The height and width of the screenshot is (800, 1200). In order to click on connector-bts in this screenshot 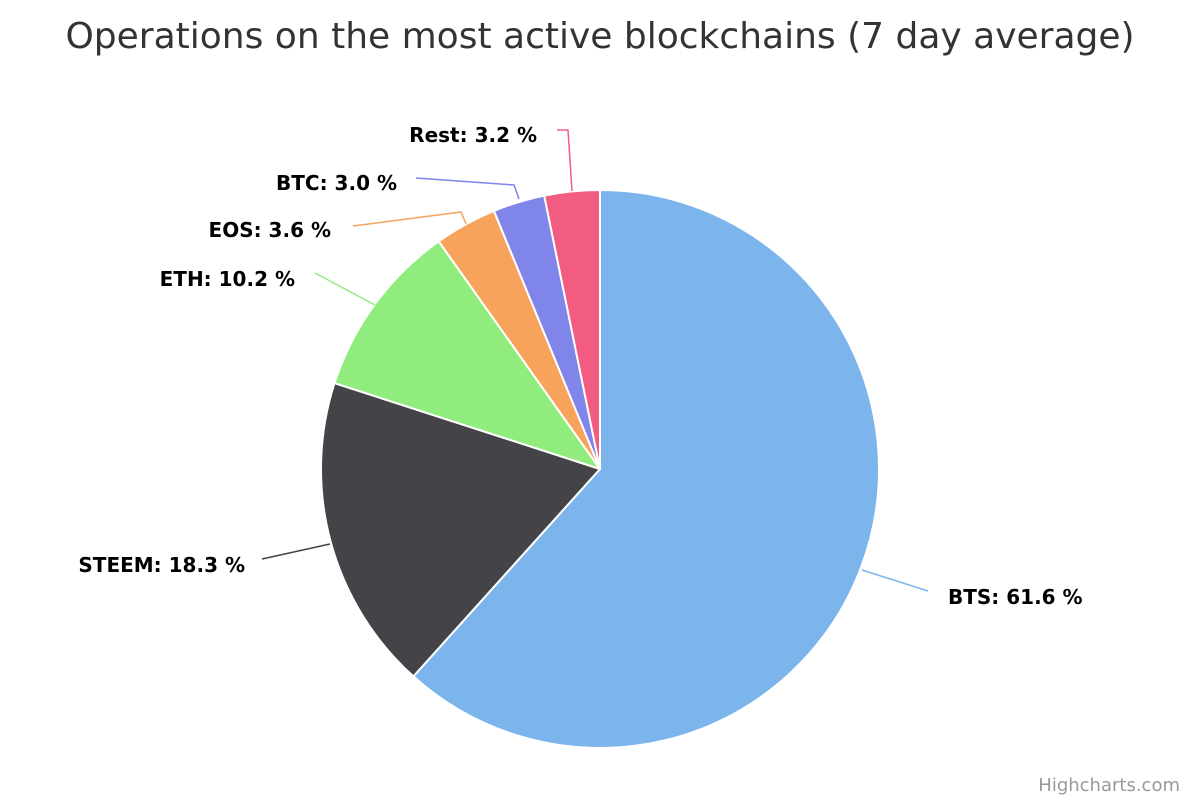, I will do `click(895, 580)`.